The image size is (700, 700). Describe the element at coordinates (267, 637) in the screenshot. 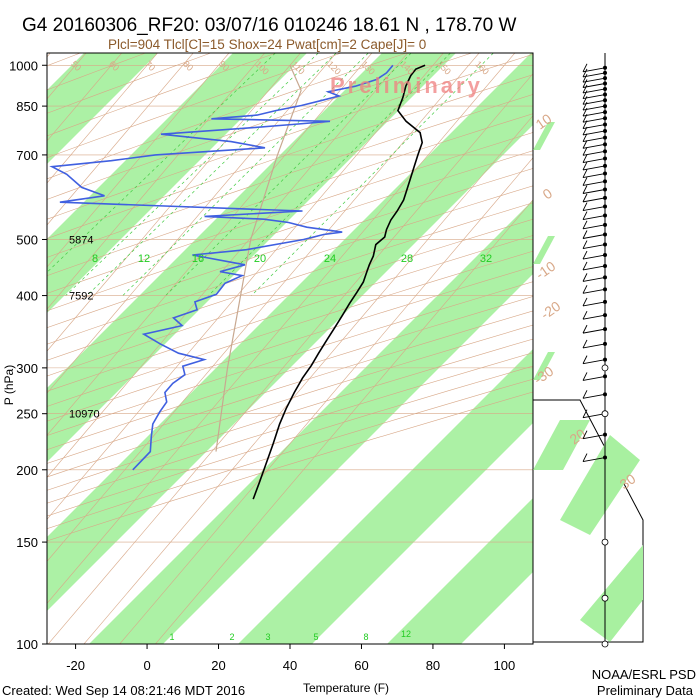

I see `mixing-ratio-label: 3` at that location.